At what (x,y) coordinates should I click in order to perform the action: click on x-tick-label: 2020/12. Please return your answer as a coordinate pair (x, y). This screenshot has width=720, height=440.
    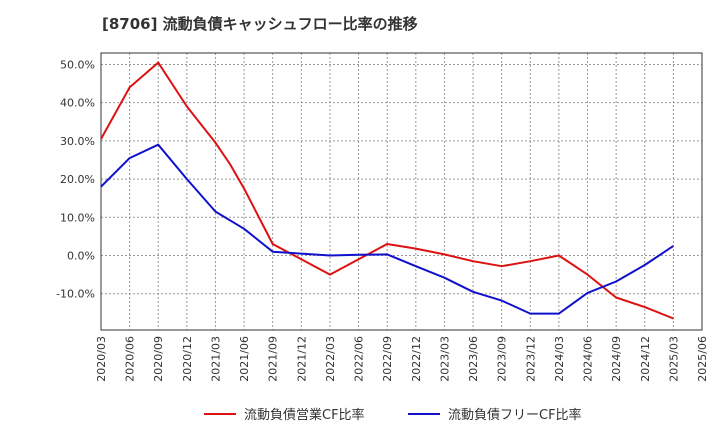
    Looking at the image, I should click on (187, 359).